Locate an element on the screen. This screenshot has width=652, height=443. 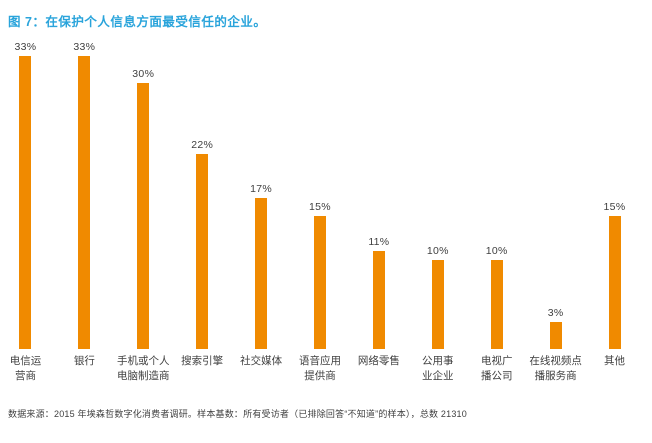
bar-column: 3% is located at coordinates (555, 328).